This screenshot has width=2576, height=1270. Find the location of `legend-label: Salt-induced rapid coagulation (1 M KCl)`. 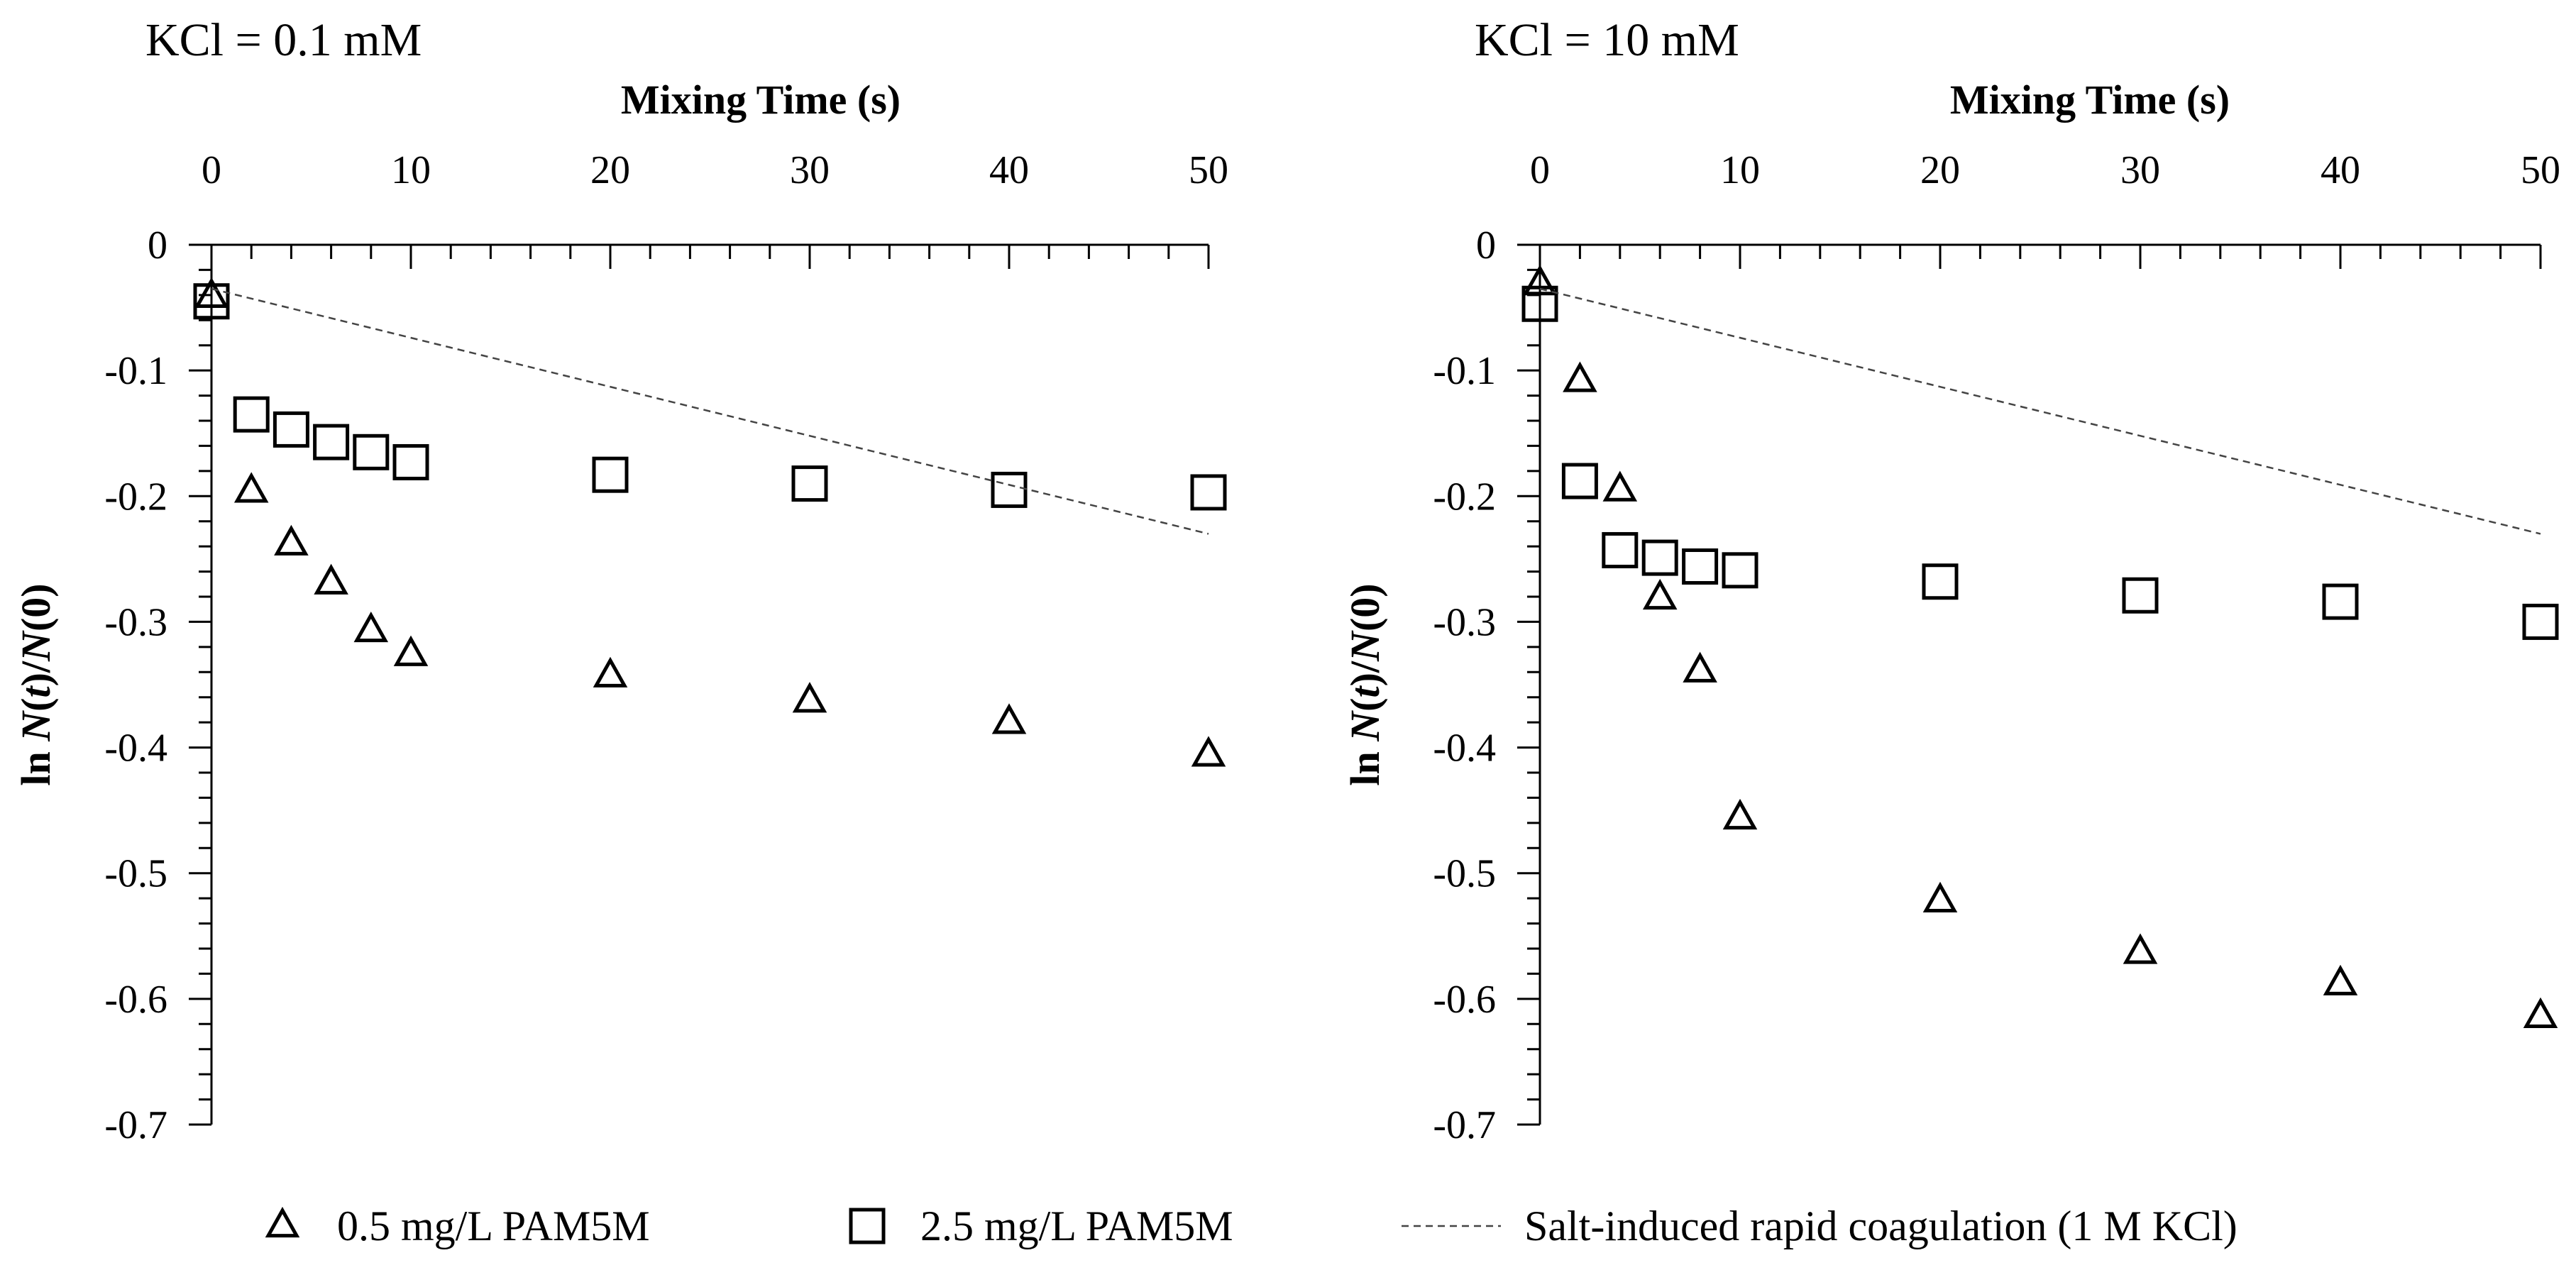

legend-label: Salt-induced rapid coagulation (1 M KCl) is located at coordinates (1881, 1226).